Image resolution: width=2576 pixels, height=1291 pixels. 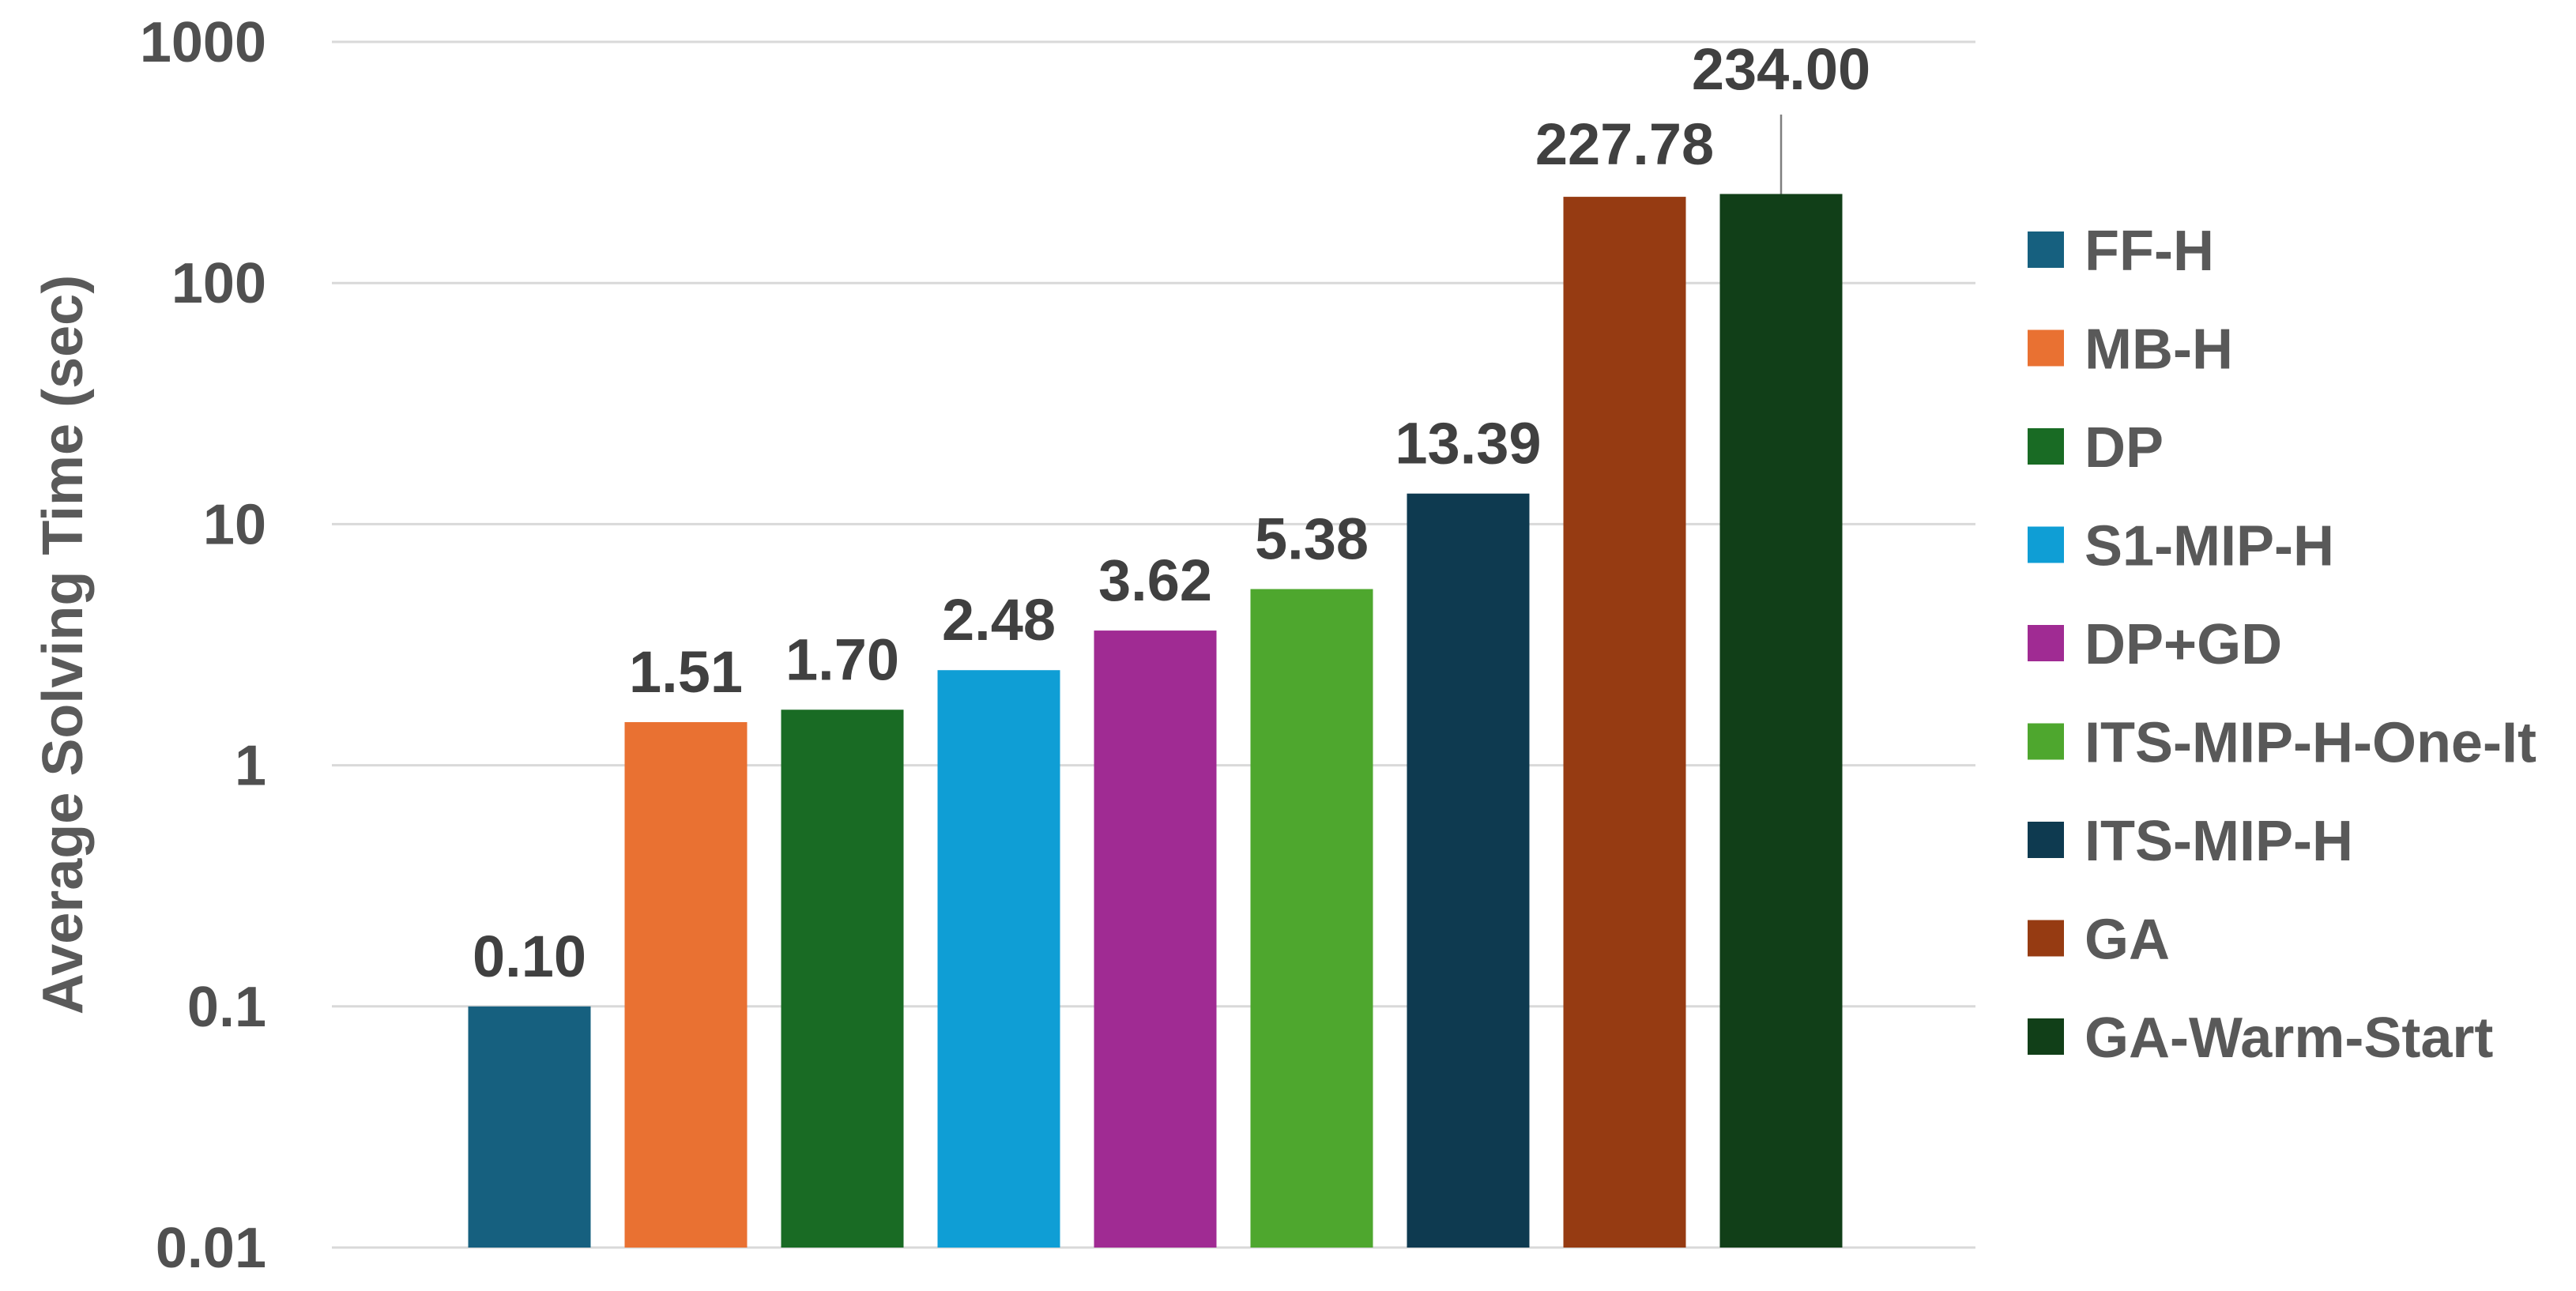 I want to click on legend-label: MB-H, so click(x=2159, y=350).